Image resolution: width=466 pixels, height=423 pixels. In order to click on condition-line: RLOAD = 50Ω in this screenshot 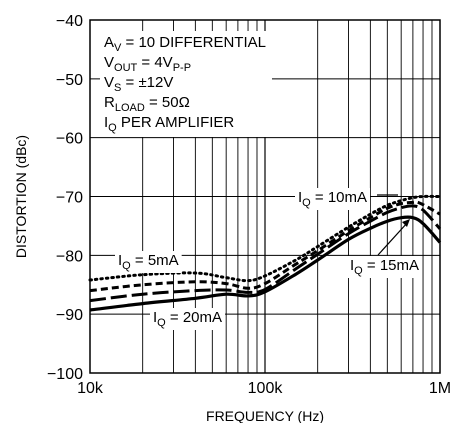, I will do `click(147, 104)`.